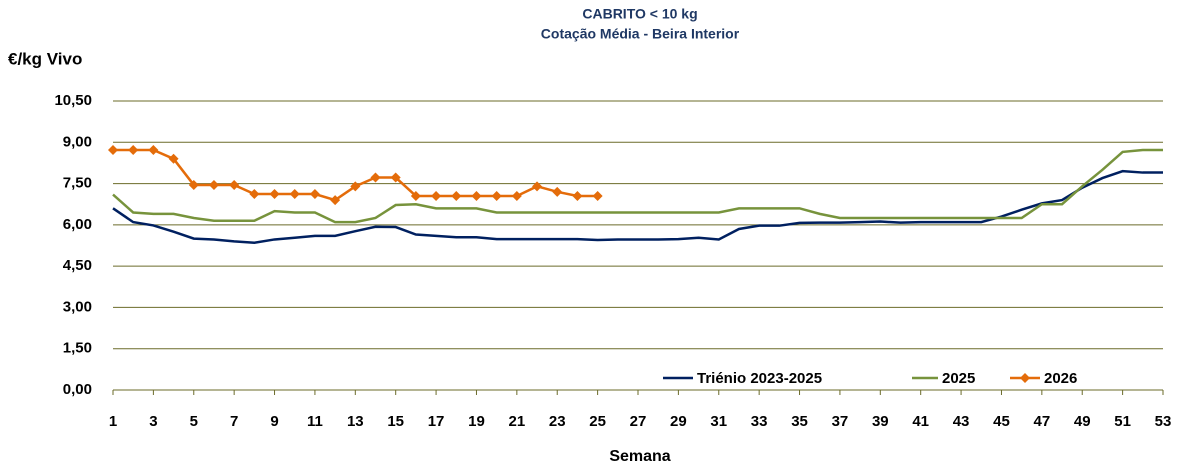 The width and height of the screenshot is (1183, 471). What do you see at coordinates (77, 224) in the screenshot?
I see `y-tick-label: 6,00` at bounding box center [77, 224].